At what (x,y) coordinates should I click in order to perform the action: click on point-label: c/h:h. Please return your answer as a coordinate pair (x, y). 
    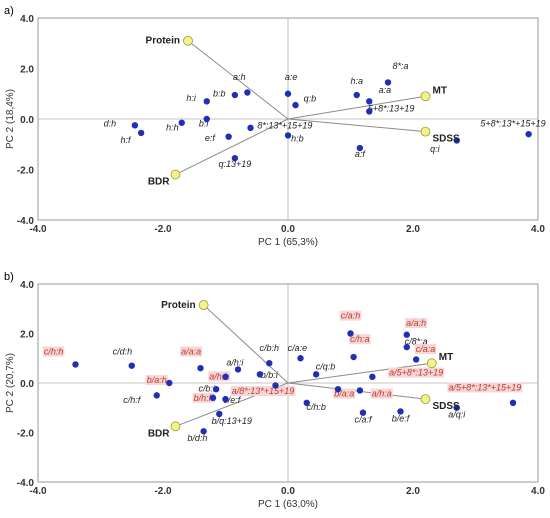
    Looking at the image, I should click on (54, 352).